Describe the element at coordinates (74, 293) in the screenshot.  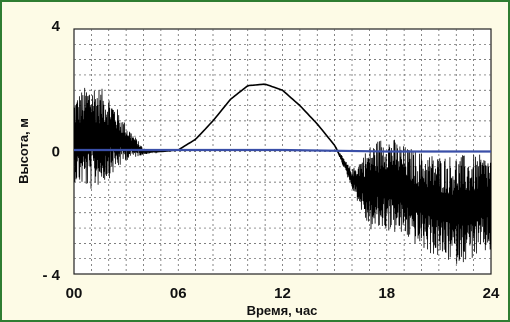
I see `x-tick-label: 00` at that location.